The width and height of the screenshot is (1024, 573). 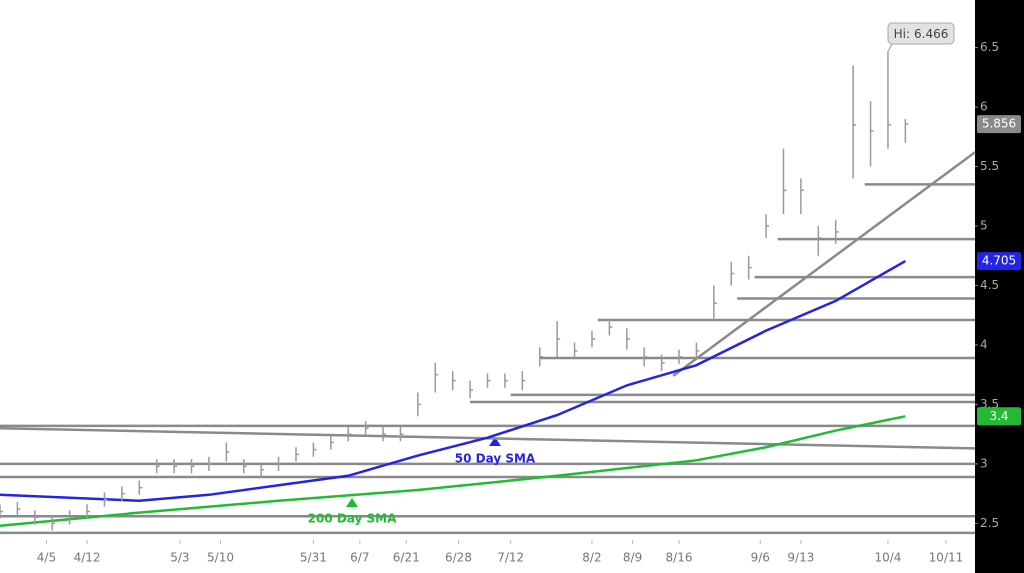 I want to click on y-tick-label: 4, so click(x=984, y=344).